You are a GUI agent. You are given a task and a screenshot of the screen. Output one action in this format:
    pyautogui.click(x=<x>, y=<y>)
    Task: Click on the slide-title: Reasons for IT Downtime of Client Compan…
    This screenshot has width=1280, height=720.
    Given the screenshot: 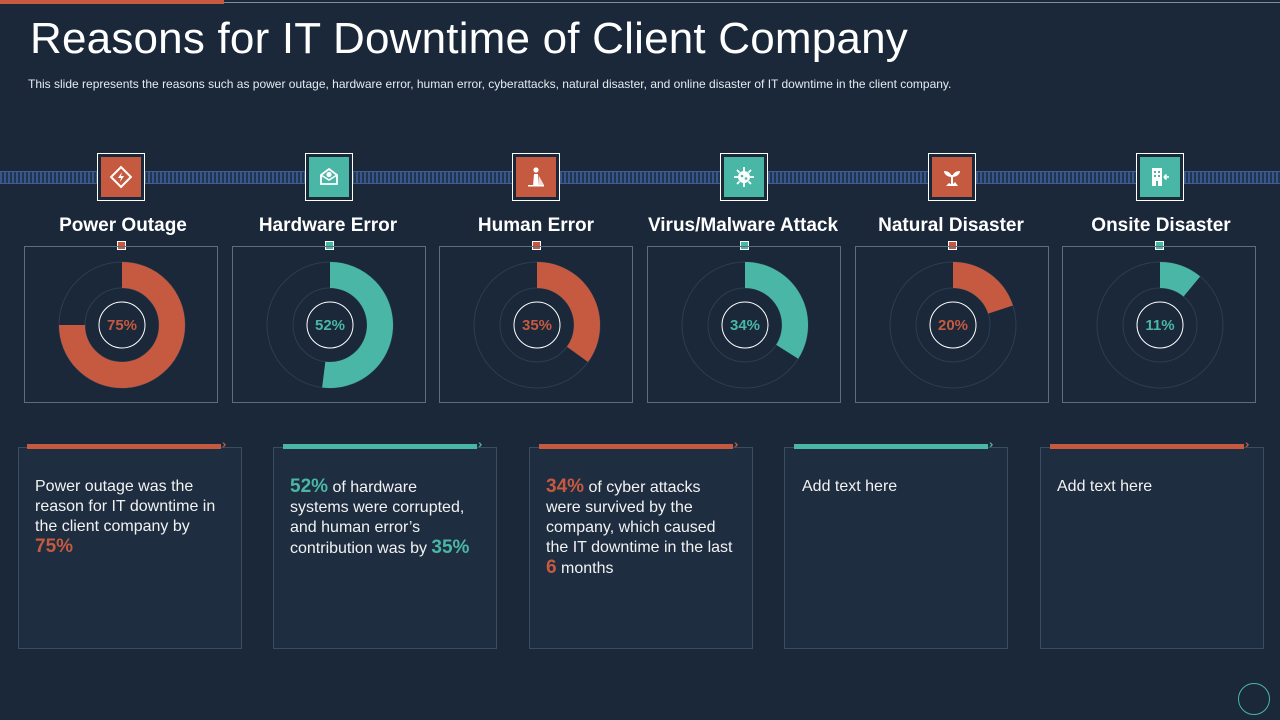 What is the action you would take?
    pyautogui.click(x=469, y=38)
    